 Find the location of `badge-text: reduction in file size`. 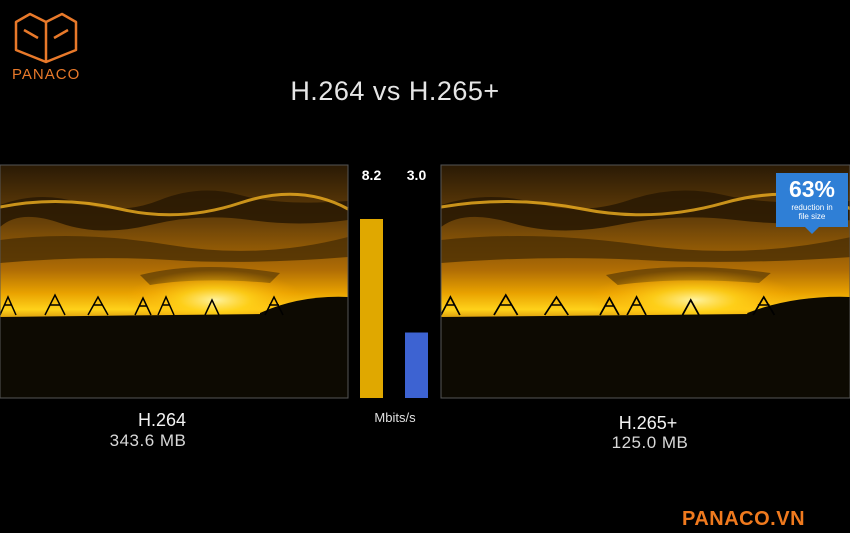

badge-text: reduction in file size is located at coordinates (812, 212).